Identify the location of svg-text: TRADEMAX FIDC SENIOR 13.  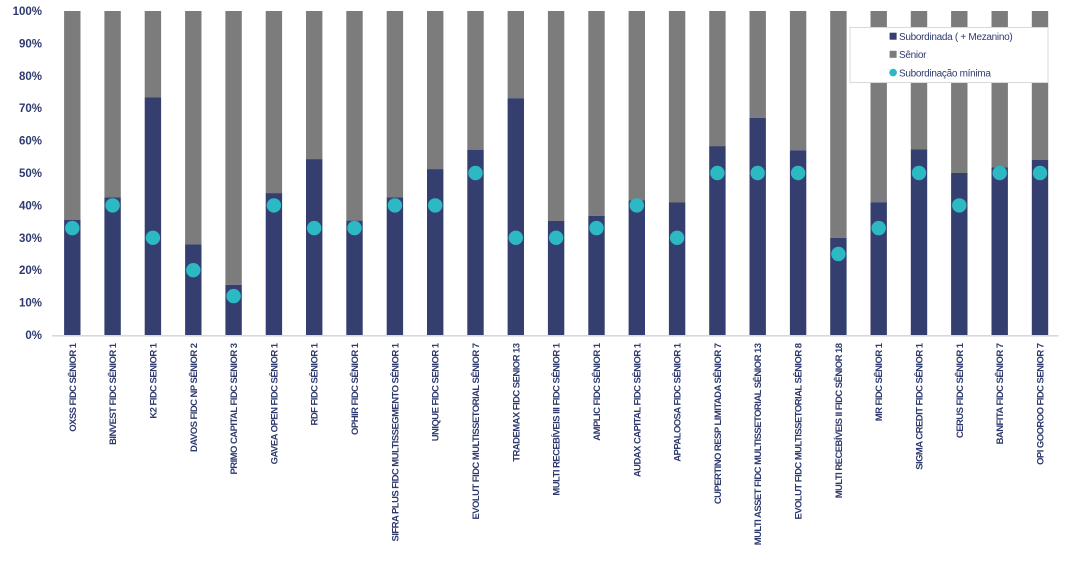
(516, 402).